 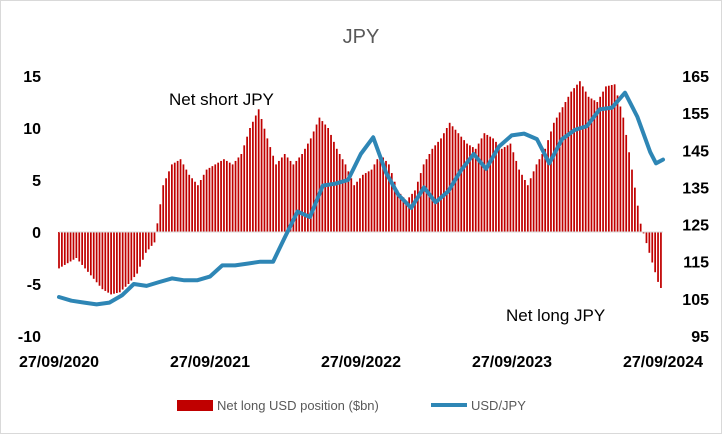 I want to click on right-axis-ticks: 95 105 115 125 135 145 155 165, so click(x=695, y=207).